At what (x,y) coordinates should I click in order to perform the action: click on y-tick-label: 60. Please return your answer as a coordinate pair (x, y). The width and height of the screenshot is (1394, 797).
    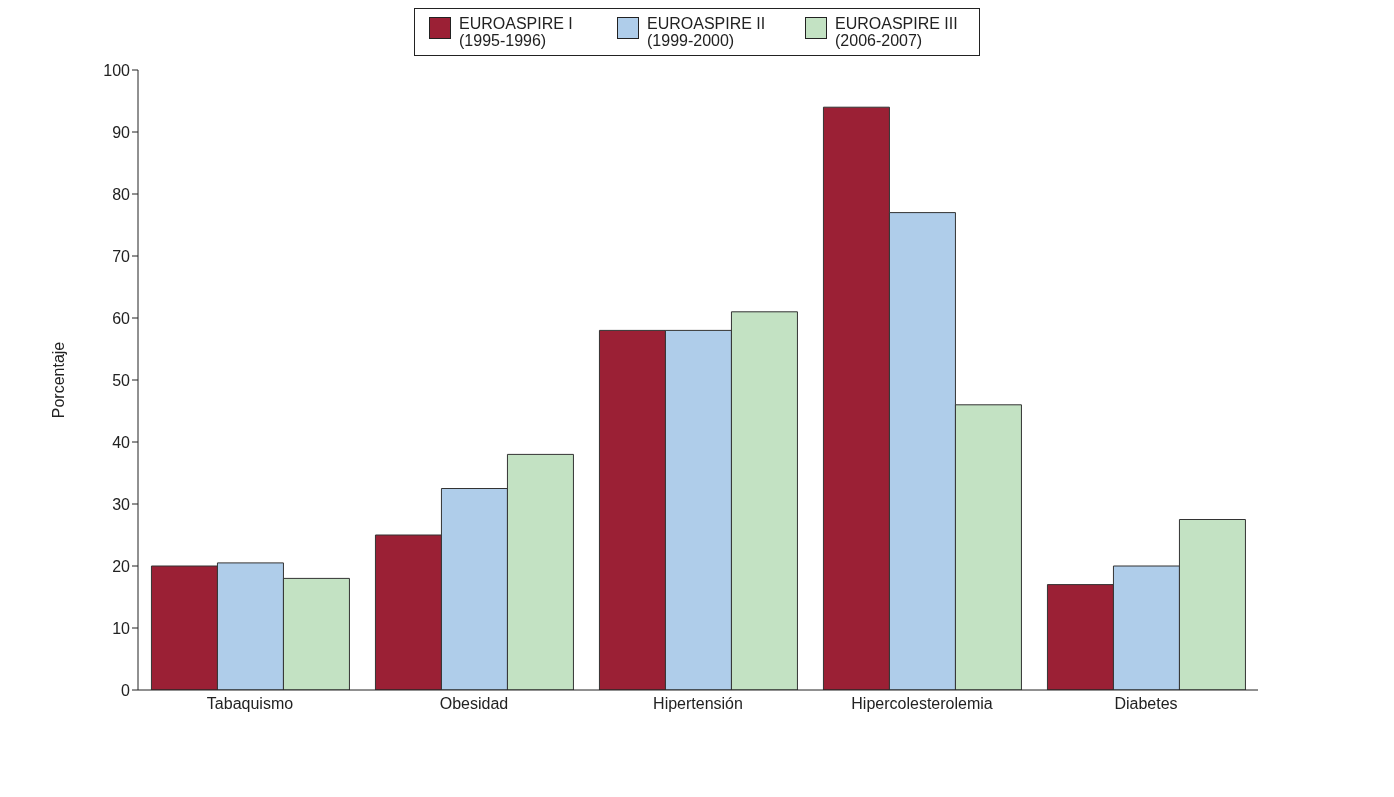
    Looking at the image, I should click on (121, 318).